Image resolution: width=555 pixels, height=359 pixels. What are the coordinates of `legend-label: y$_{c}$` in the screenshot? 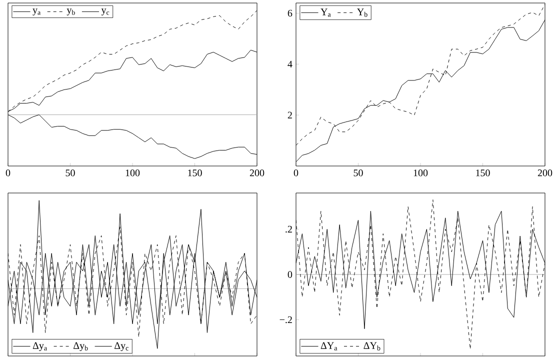 It's located at (105, 12).